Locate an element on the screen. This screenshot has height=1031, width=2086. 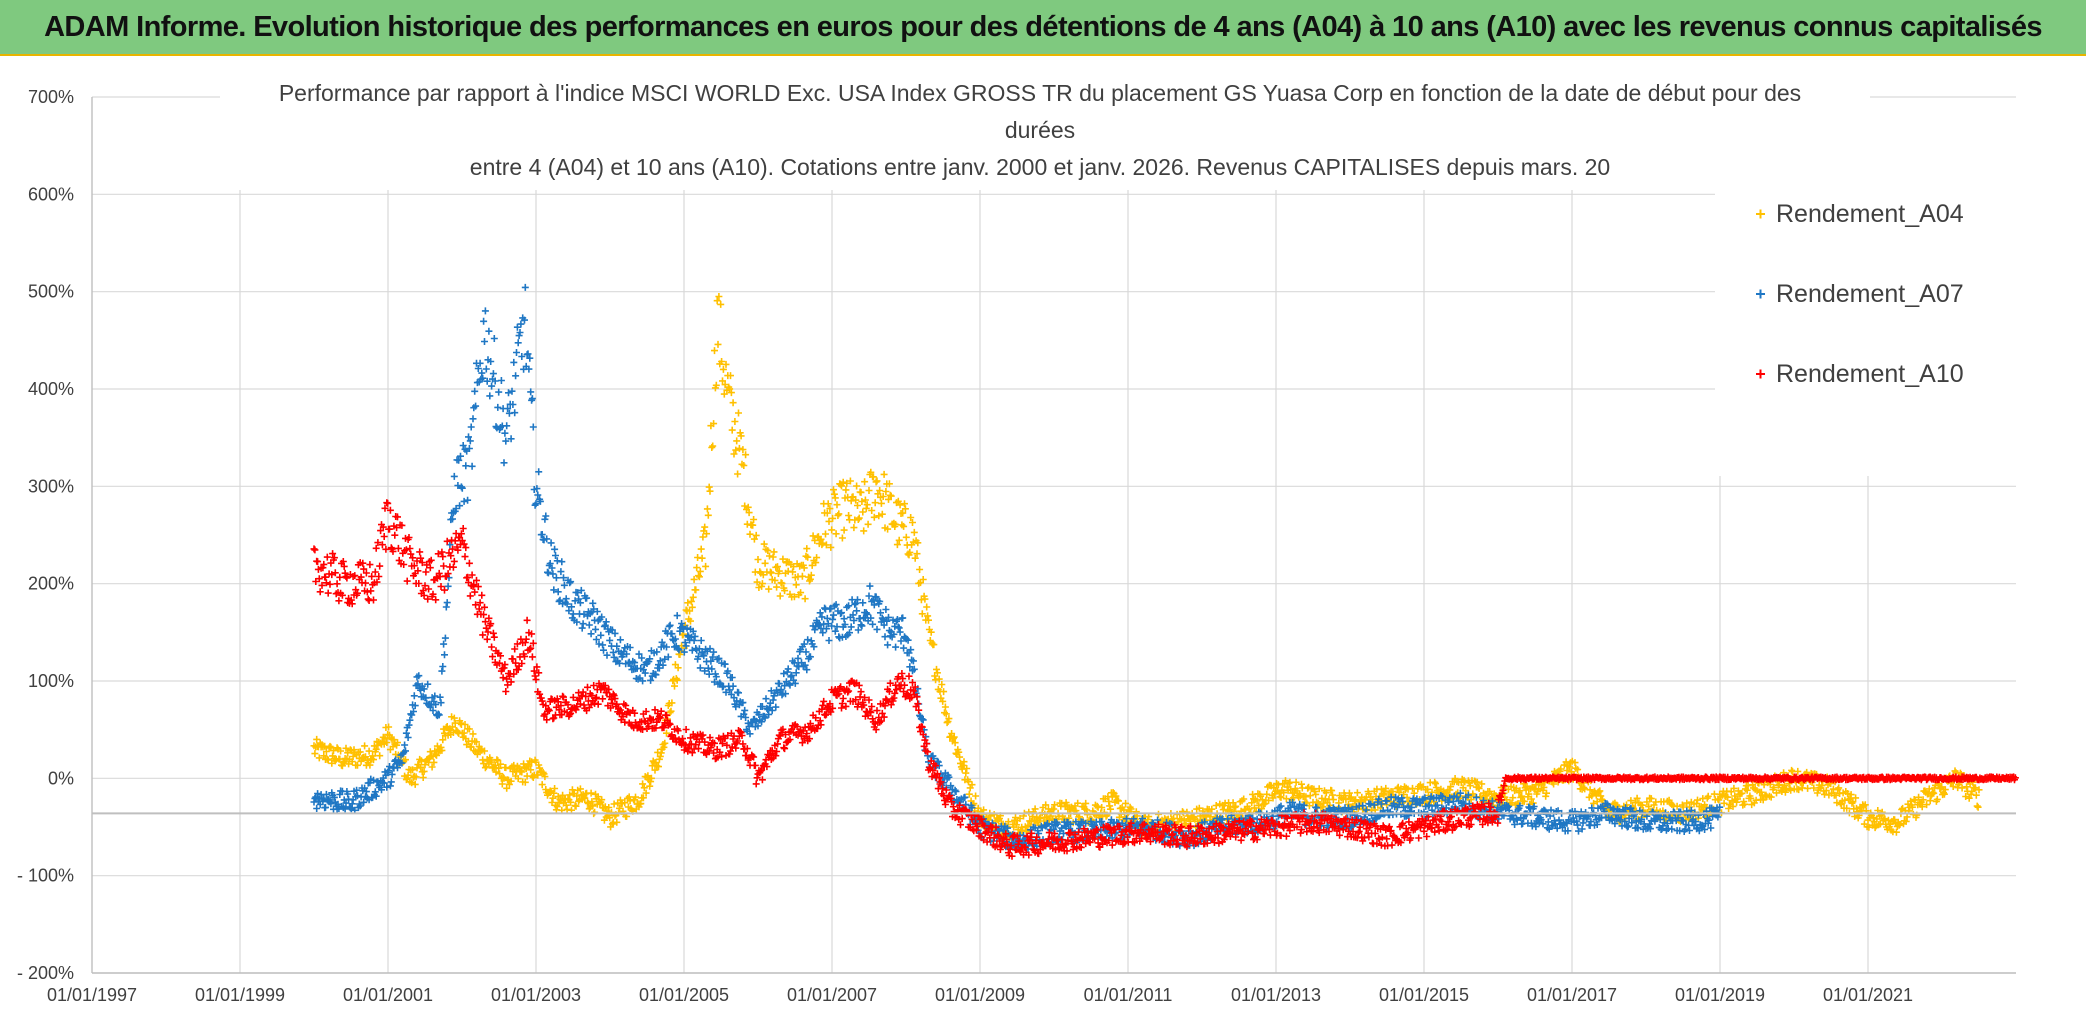
legend-background is located at coordinates (1870, 316).